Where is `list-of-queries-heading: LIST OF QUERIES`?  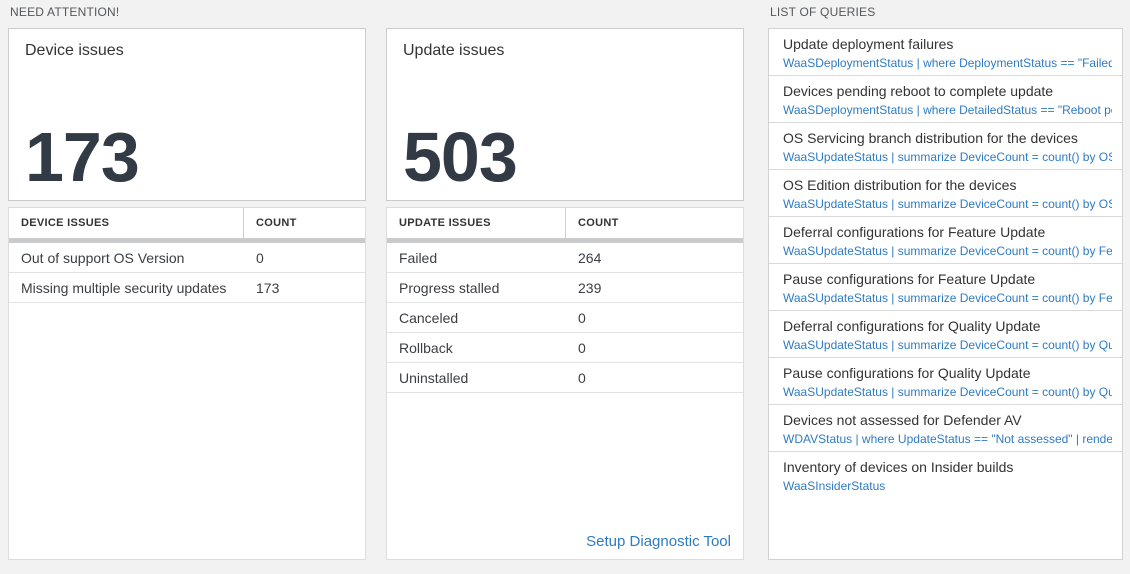
list-of-queries-heading: LIST OF QUERIES is located at coordinates (823, 12).